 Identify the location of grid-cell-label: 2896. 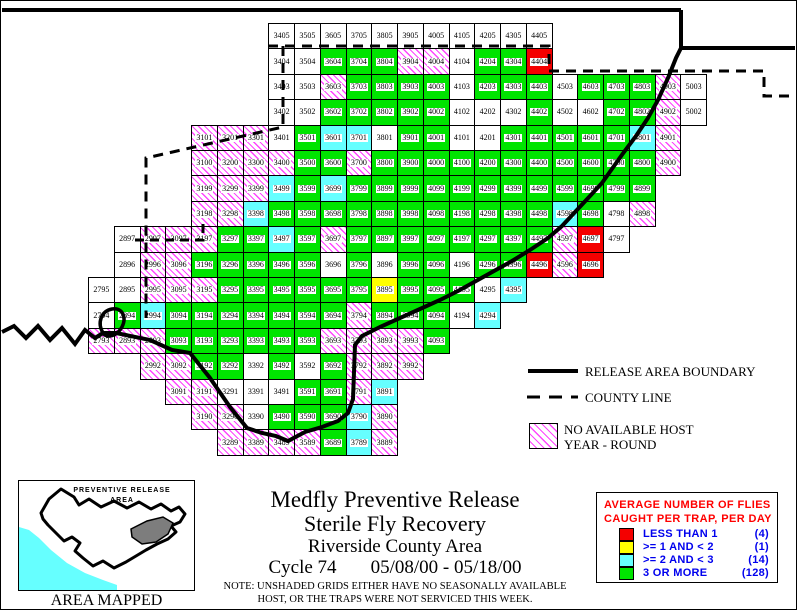
(127, 264).